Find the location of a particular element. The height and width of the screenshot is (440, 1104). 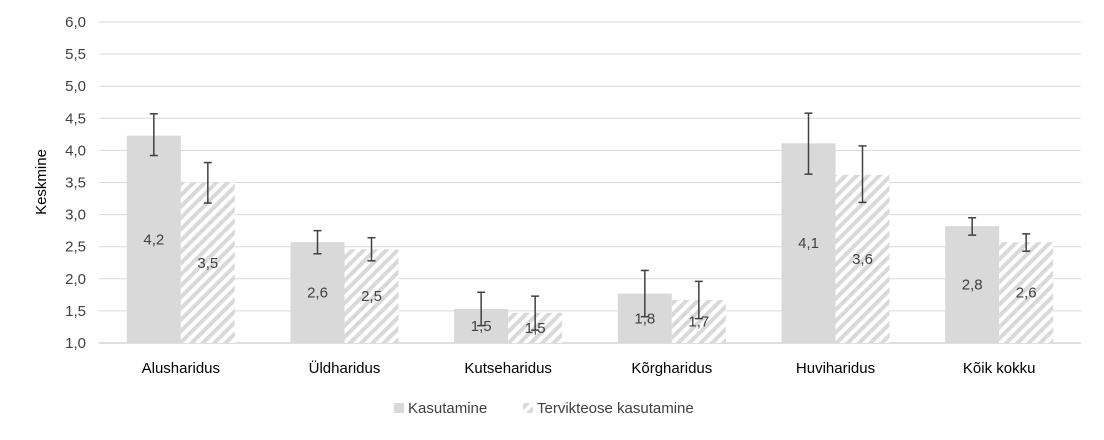

y-tick-label: 4,0 is located at coordinates (75, 150).